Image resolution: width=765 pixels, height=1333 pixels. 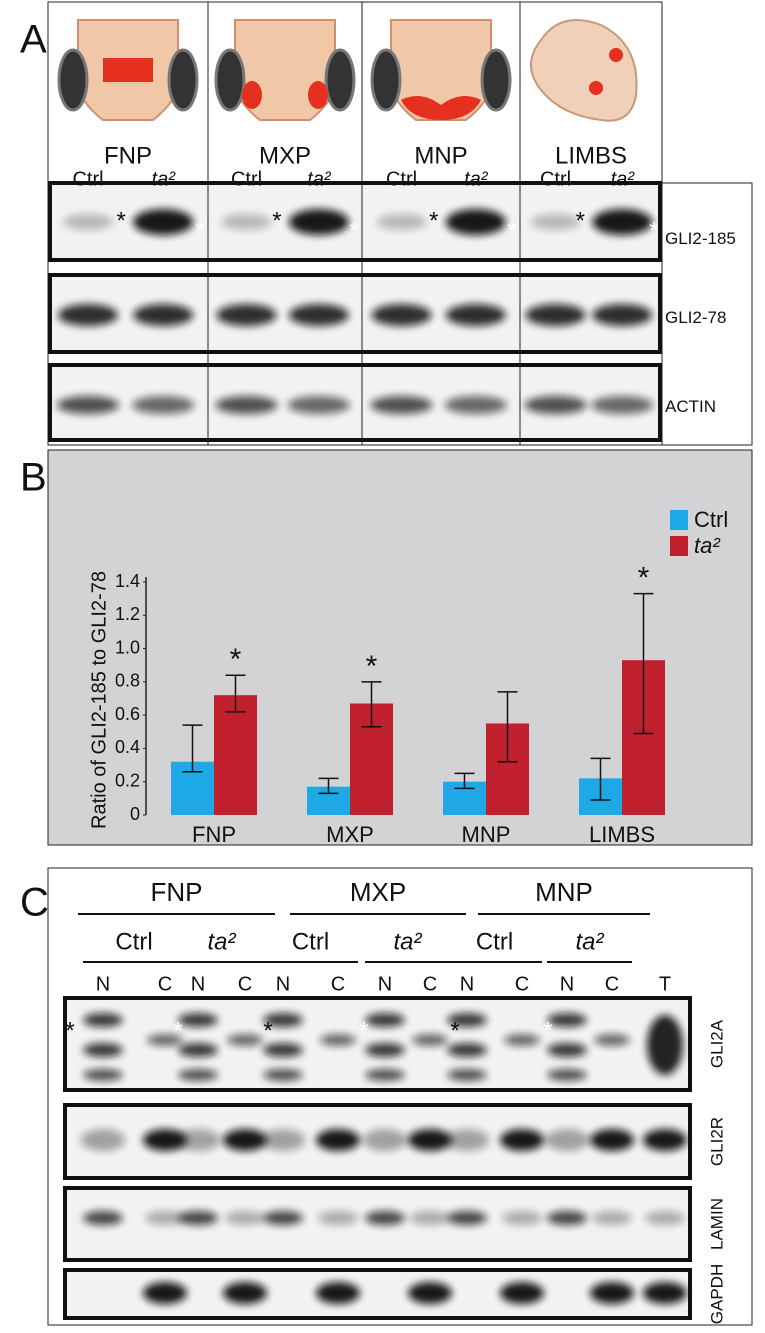 What do you see at coordinates (33, 478) in the screenshot?
I see `panel-label: B` at bounding box center [33, 478].